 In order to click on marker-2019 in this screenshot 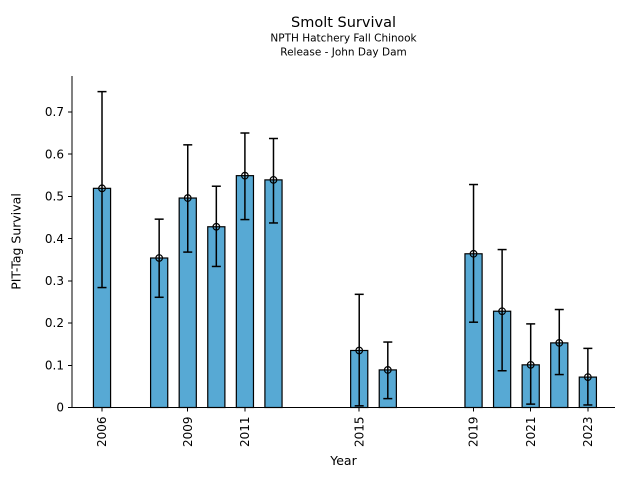, I will do `click(473, 253)`.